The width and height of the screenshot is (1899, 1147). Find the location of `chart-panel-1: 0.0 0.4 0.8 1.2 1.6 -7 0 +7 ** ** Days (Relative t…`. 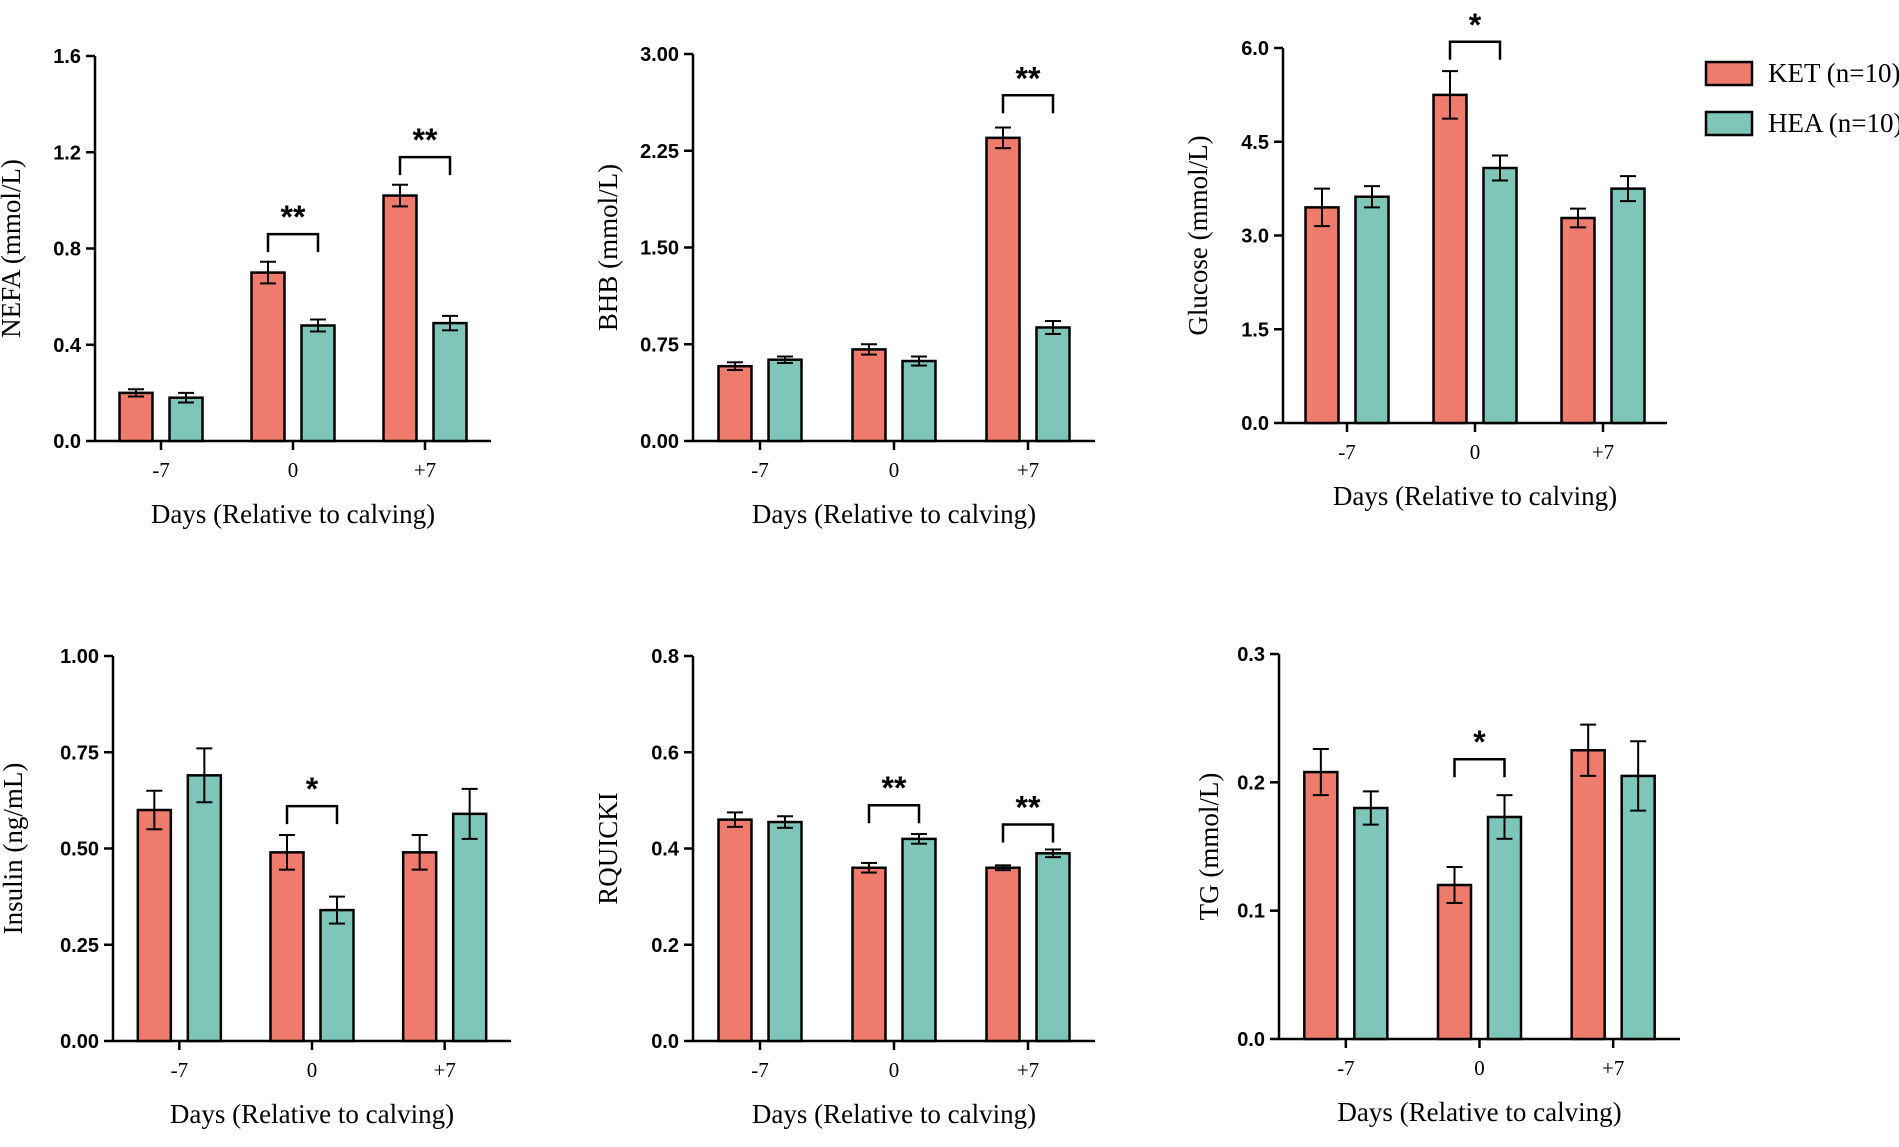

chart-panel-1: 0.0 0.4 0.8 1.2 1.6 -7 0 +7 ** ** Days (Relative t… is located at coordinates (245, 287).